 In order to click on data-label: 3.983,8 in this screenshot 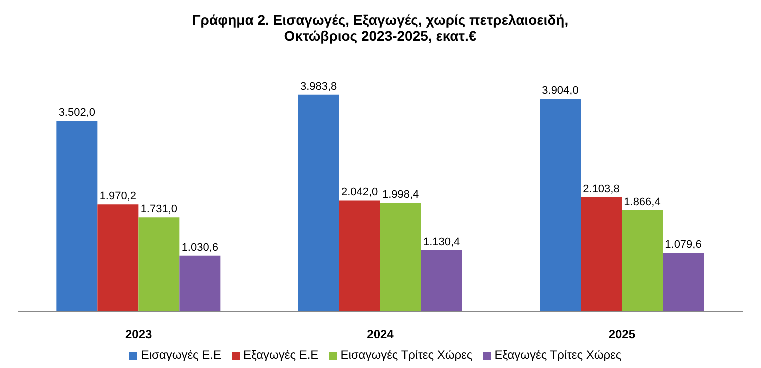, I will do `click(319, 86)`.